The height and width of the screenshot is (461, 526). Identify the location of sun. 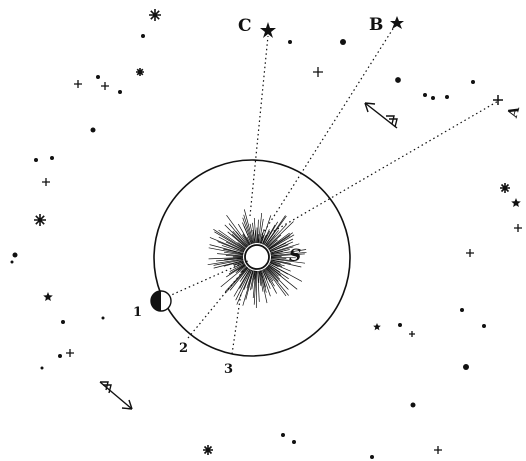
(257, 257).